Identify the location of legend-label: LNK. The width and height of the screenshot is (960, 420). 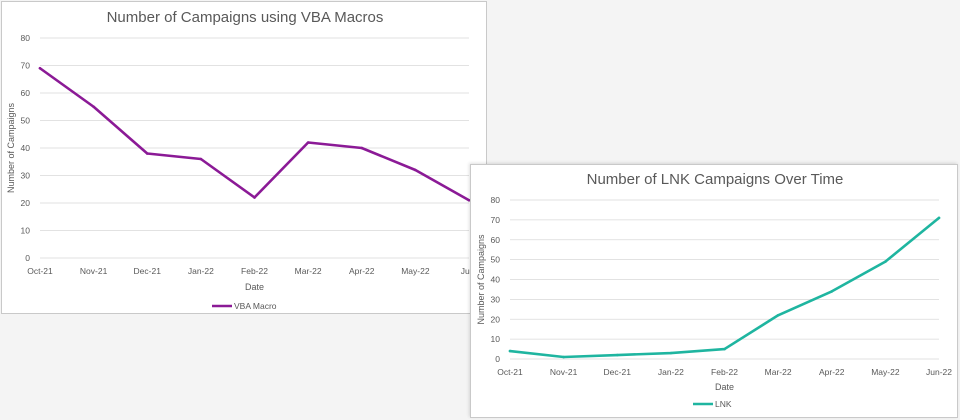
(723, 404).